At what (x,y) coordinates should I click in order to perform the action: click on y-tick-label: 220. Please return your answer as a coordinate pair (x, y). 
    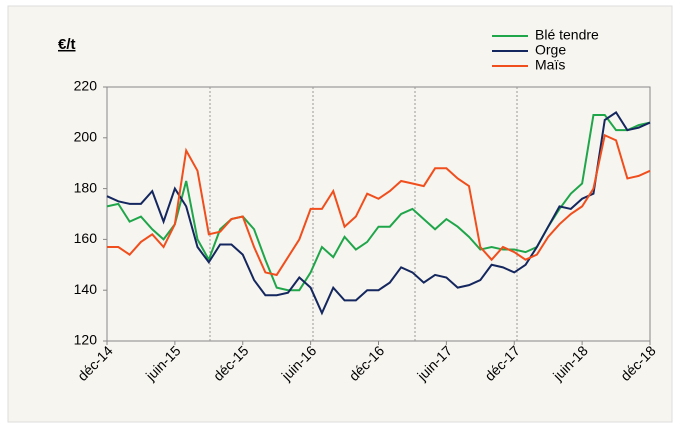
    Looking at the image, I should click on (86, 86).